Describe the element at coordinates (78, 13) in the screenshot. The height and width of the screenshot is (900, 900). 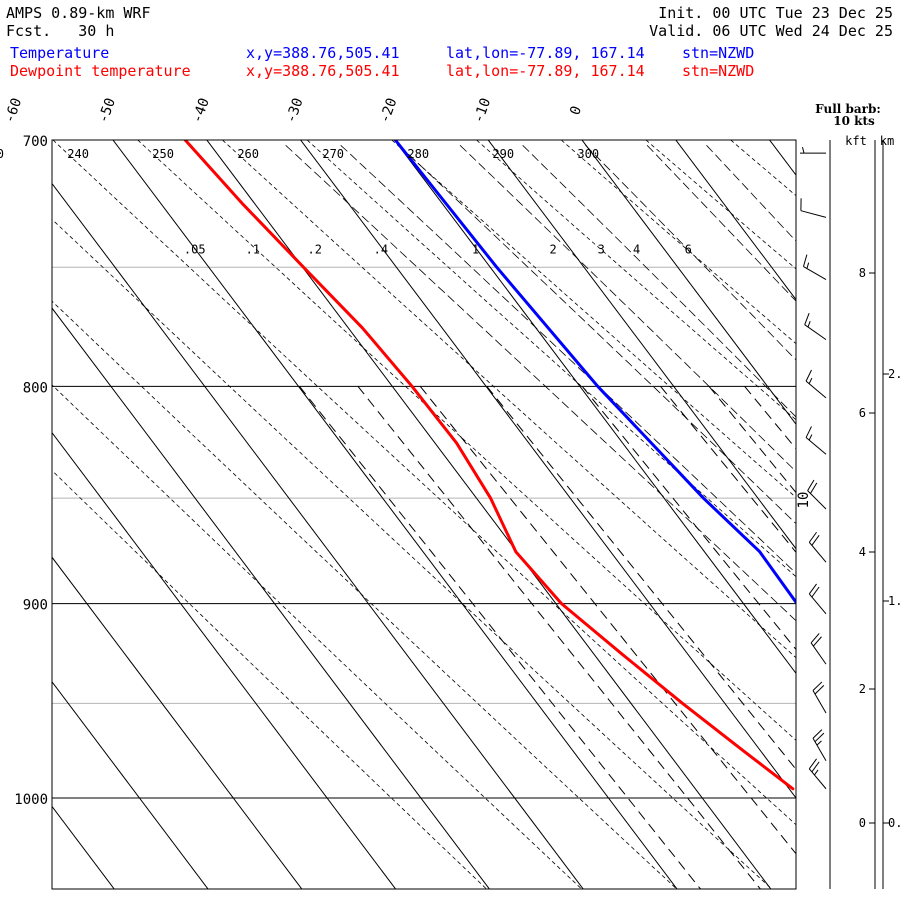
I see `model-title: AMPS 0.89-km WRF` at that location.